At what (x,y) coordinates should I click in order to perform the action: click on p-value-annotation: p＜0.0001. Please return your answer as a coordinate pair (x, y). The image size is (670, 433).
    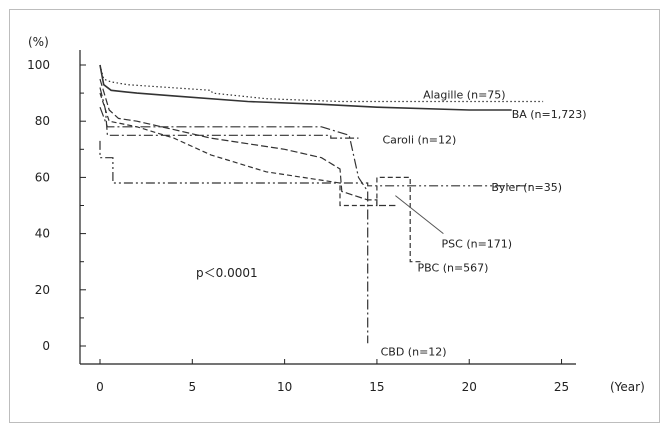
    Looking at the image, I should click on (227, 273).